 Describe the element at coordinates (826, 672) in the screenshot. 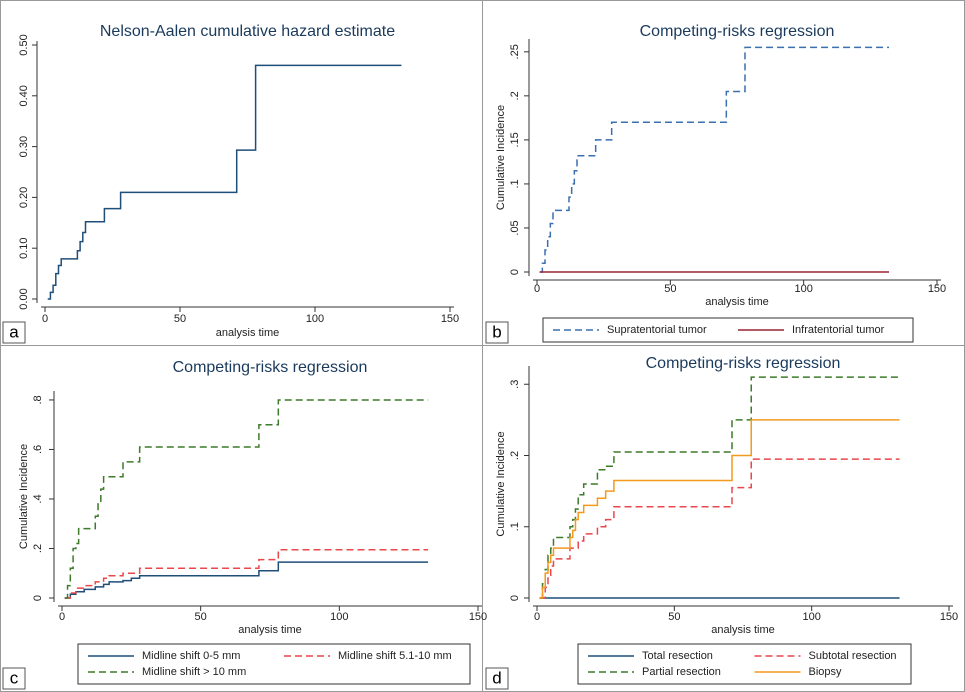

I see `legend-label: Biopsy` at that location.